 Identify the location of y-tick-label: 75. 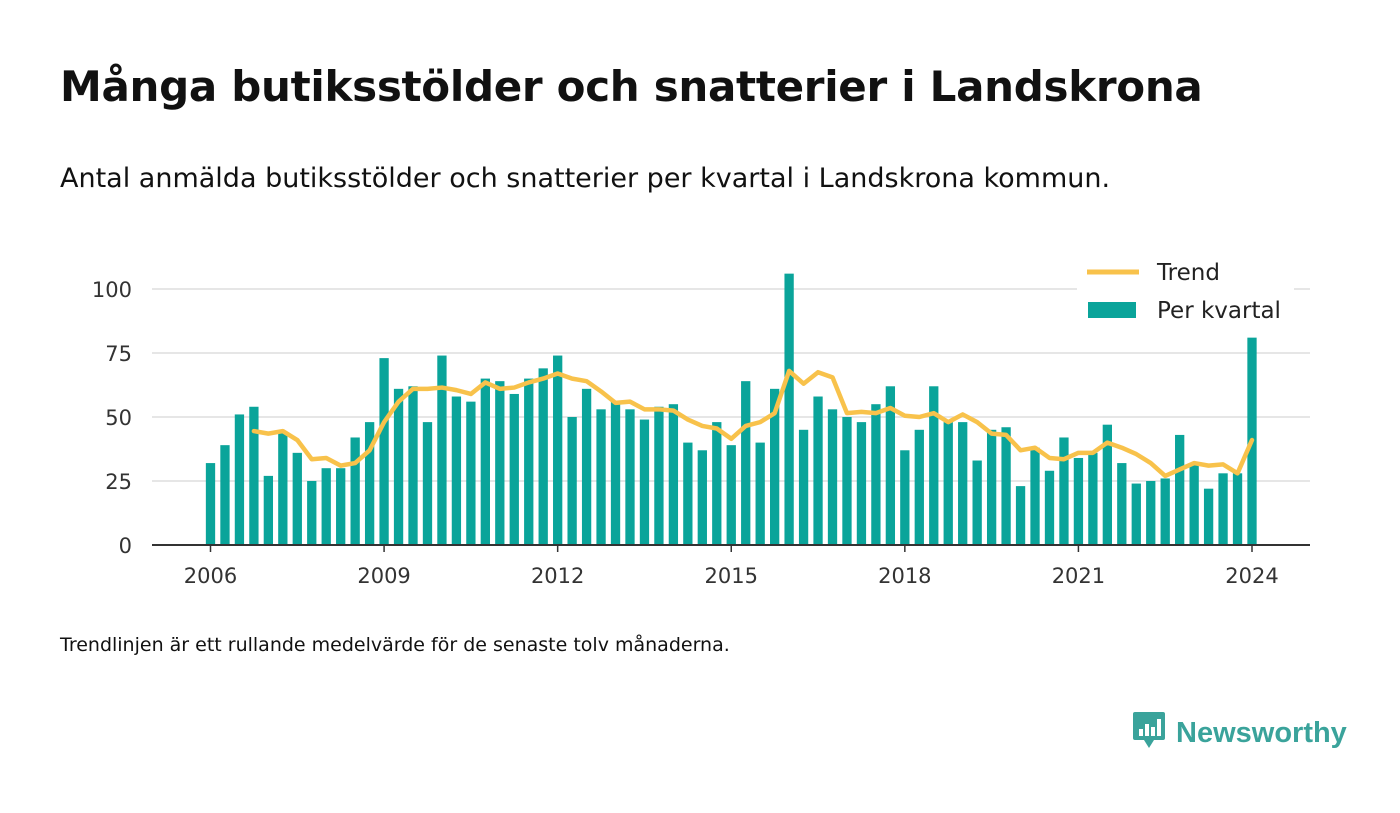
(118, 354).